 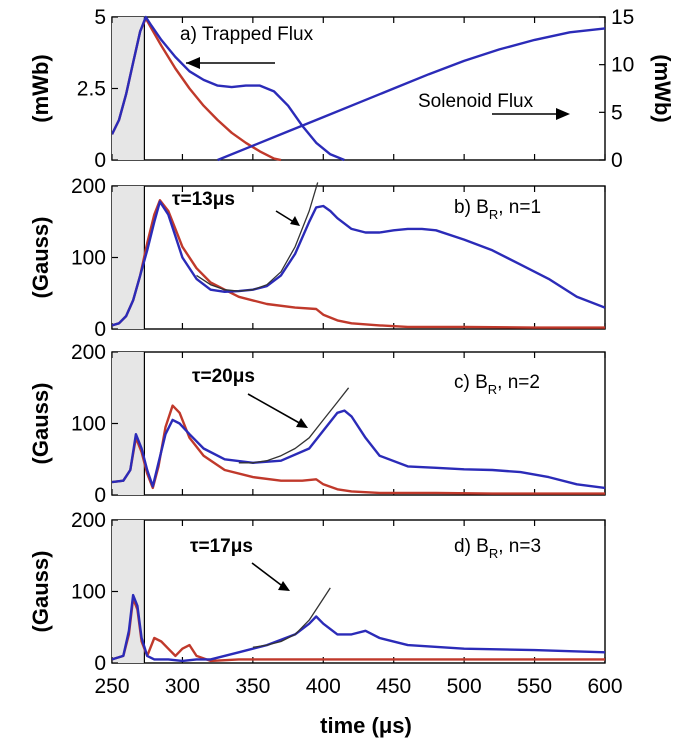 I want to click on panel-d-frame, so click(x=358, y=591).